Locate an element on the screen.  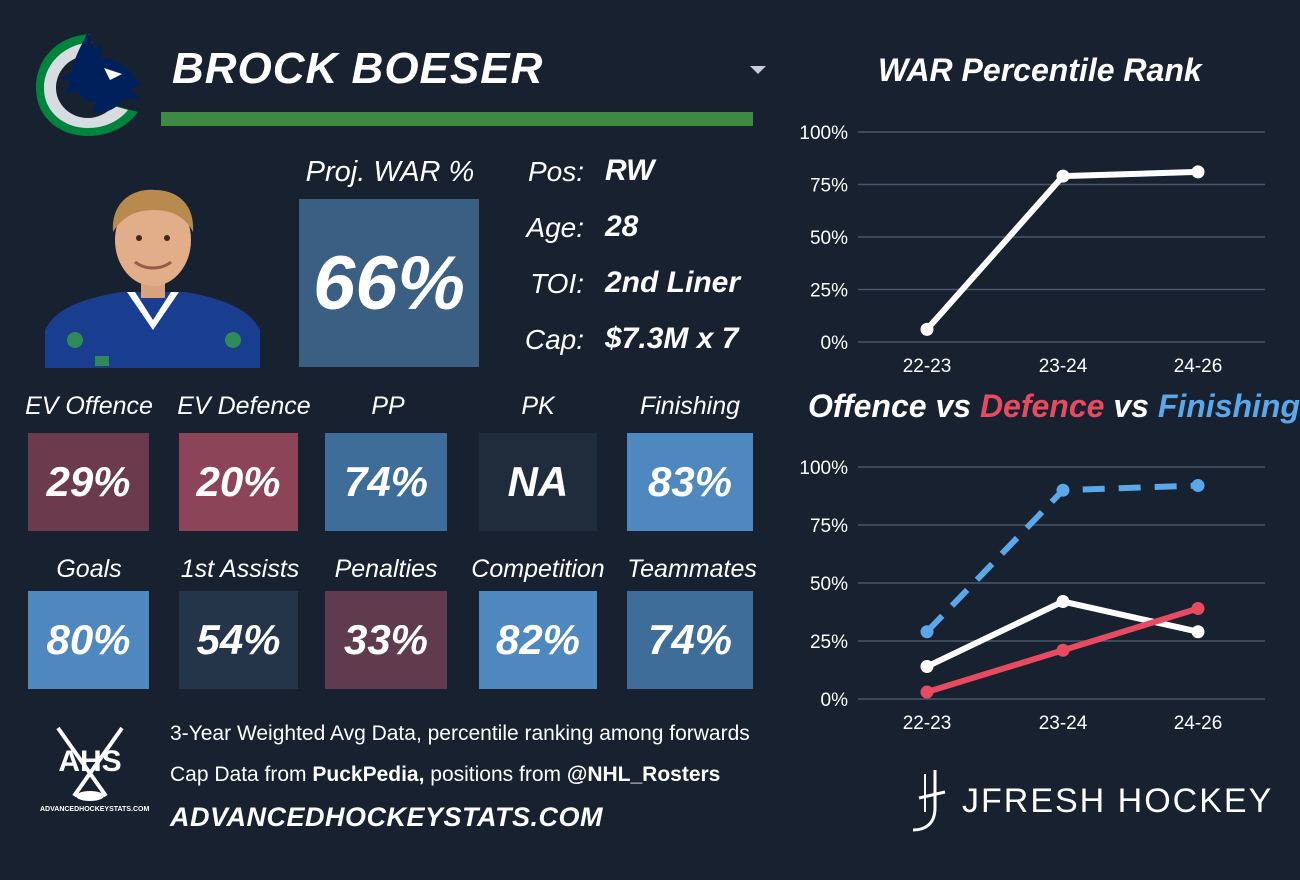
tile-label-1st-assists: 1st Assists is located at coordinates (240, 569).